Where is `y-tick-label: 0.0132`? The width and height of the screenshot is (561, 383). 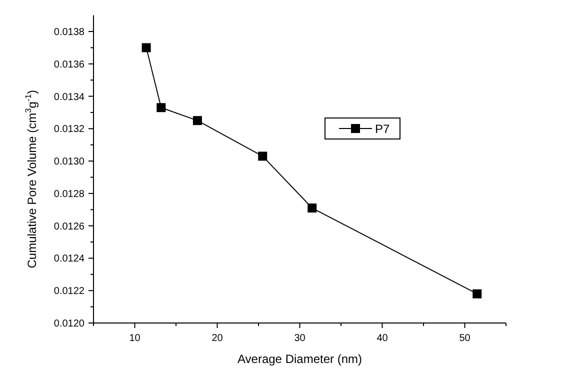
y-tick-label: 0.0132 is located at coordinates (69, 130).